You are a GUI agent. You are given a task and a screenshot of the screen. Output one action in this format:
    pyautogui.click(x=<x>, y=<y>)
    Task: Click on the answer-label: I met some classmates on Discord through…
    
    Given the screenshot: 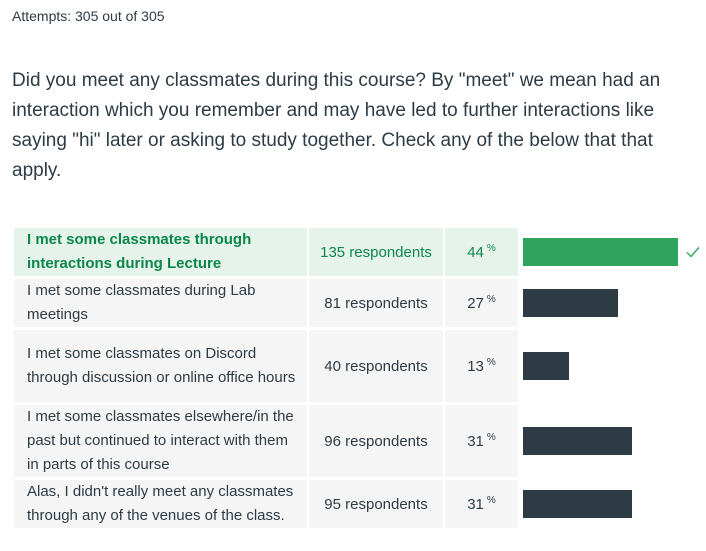 What is the action you would take?
    pyautogui.click(x=160, y=366)
    